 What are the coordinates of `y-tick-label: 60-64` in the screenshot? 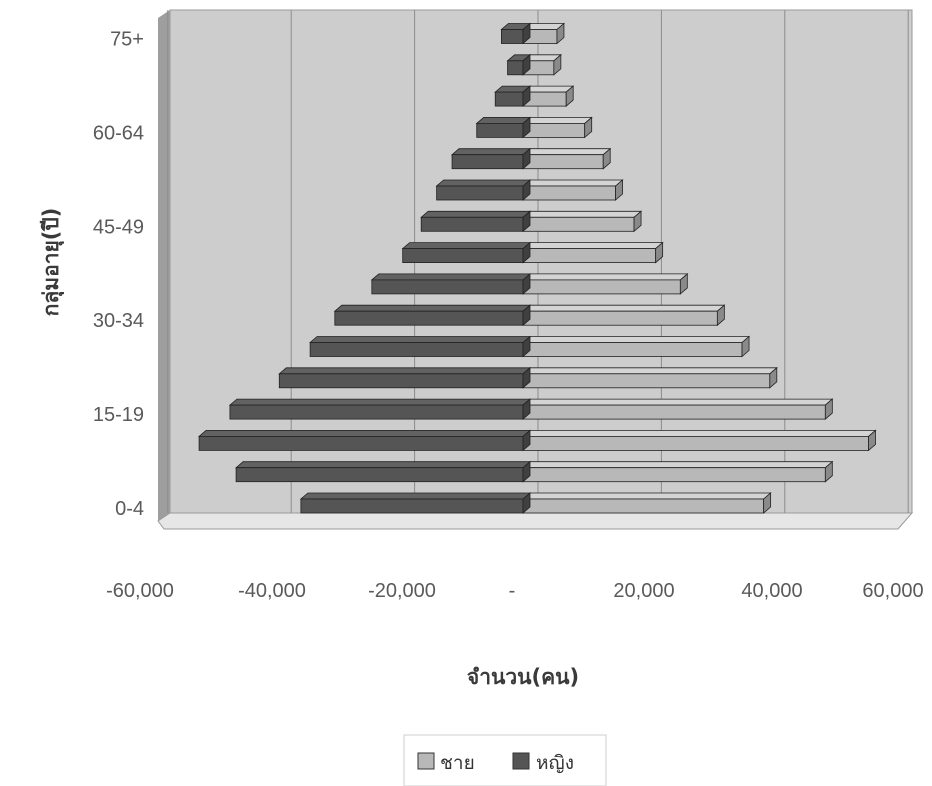 It's located at (118, 133).